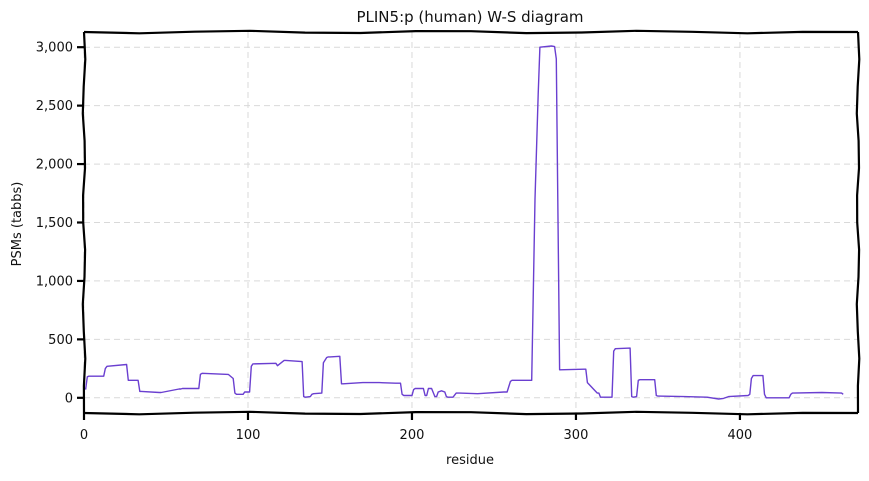 The width and height of the screenshot is (869, 481). I want to click on y-tick-label-2: 1,000, so click(54, 281).